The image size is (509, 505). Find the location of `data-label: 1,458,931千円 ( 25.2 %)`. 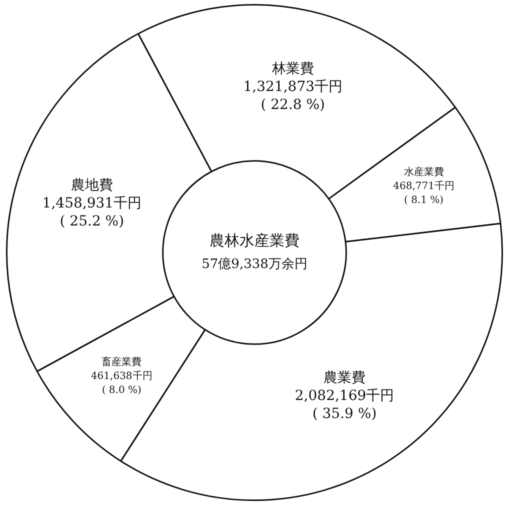

data-label: 1,458,931千円 ( 25.2 %) is located at coordinates (92, 212).